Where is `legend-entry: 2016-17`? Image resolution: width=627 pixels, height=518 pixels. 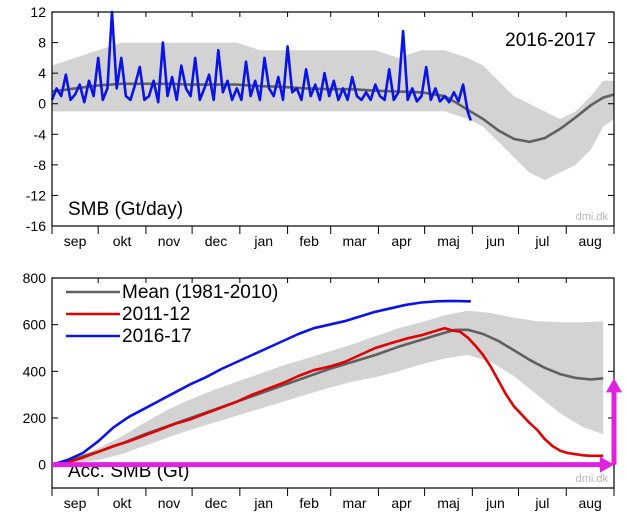 legend-entry: 2016-17 is located at coordinates (157, 336).